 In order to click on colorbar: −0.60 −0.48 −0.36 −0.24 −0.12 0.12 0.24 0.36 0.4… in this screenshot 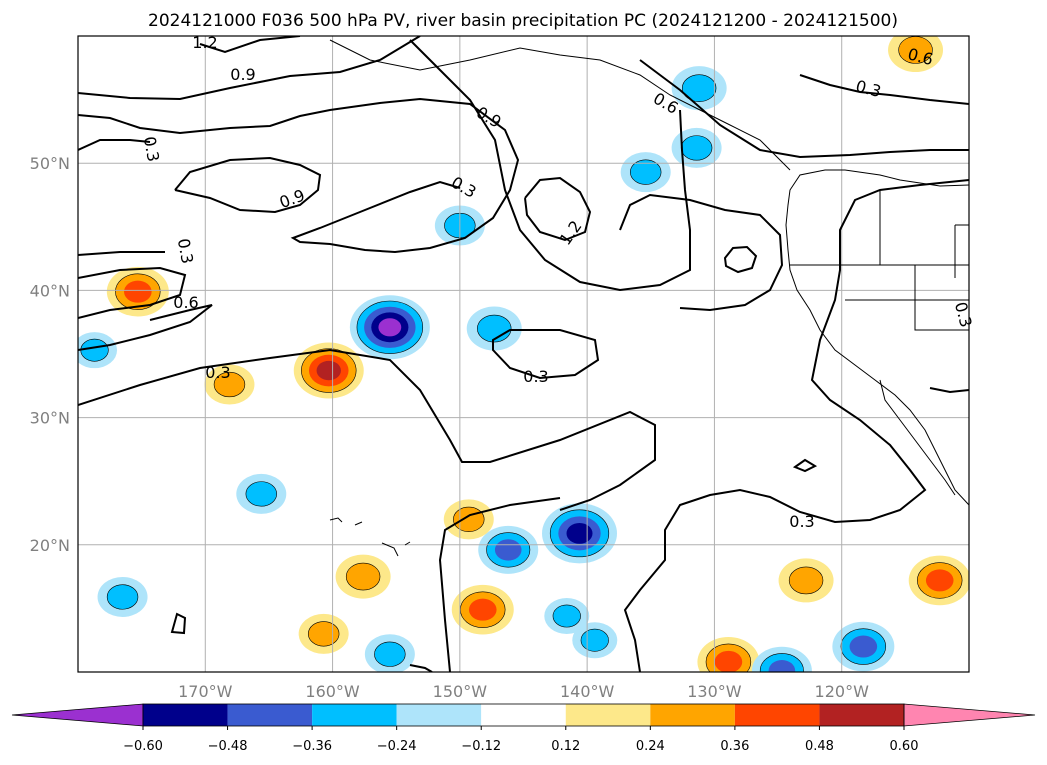, I will do `click(523, 728)`.